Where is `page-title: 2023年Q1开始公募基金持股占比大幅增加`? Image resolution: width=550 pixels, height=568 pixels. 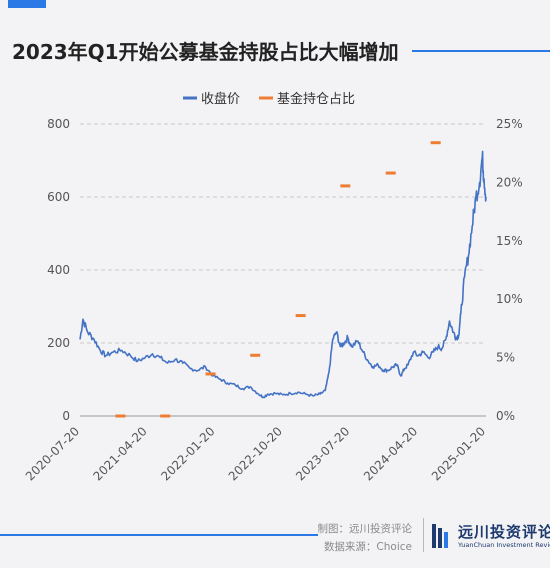
page-title: 2023年Q1开始公募基金持股占比大幅增加 is located at coordinates (205, 52).